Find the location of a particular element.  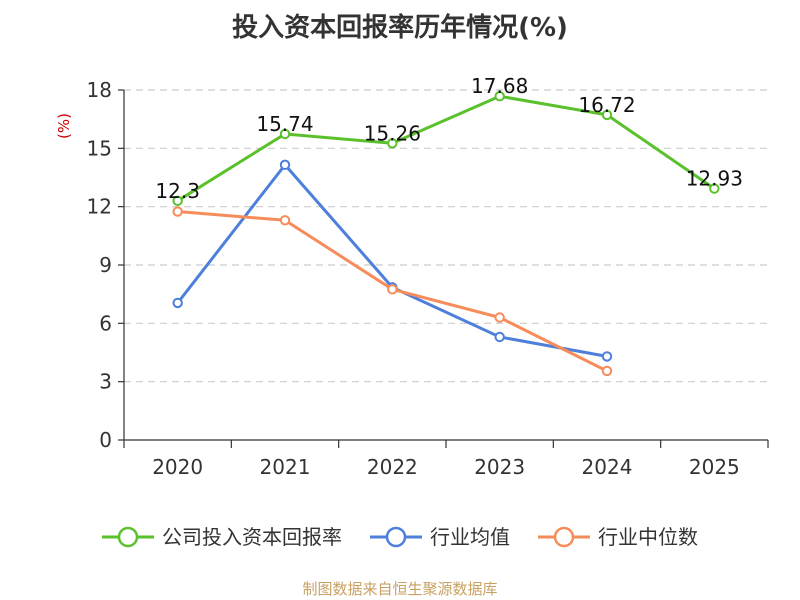

series-line is located at coordinates (446, 148).